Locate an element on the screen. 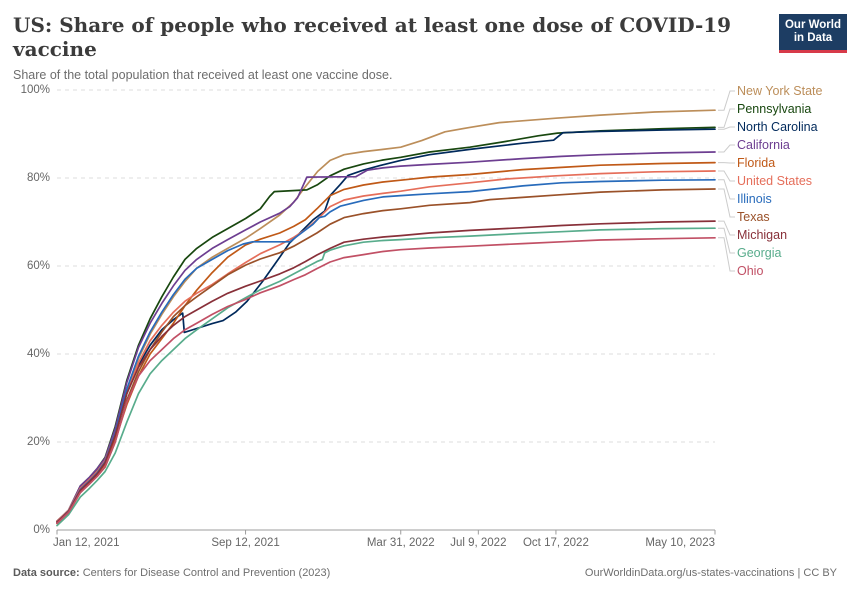  legend-item-florida: Florida is located at coordinates (756, 163).